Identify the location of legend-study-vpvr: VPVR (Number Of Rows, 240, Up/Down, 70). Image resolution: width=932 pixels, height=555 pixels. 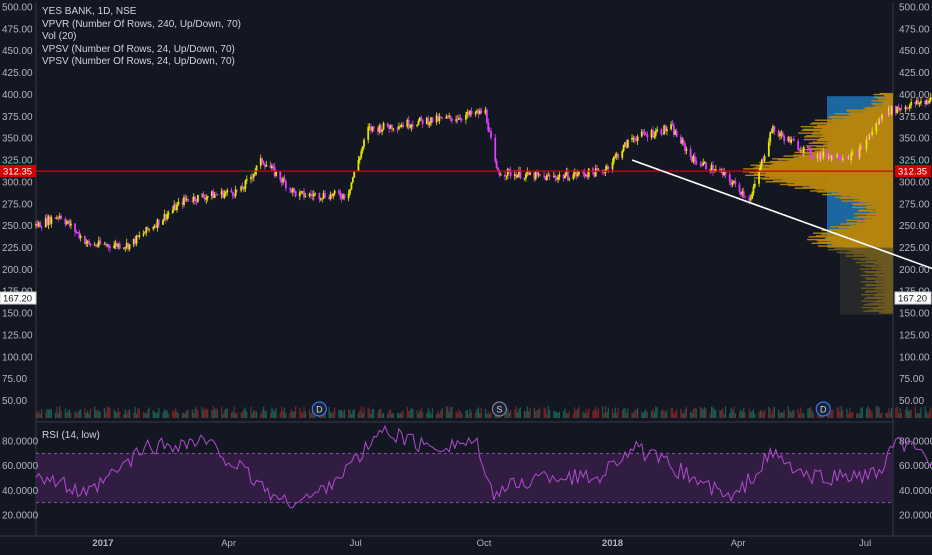
(141, 24).